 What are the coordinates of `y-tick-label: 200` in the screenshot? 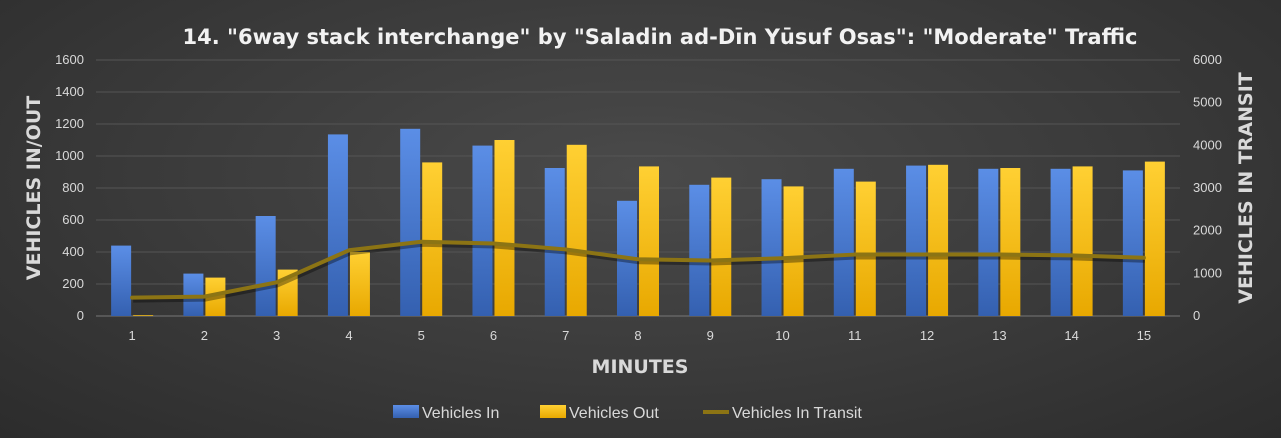 It's located at (73, 283).